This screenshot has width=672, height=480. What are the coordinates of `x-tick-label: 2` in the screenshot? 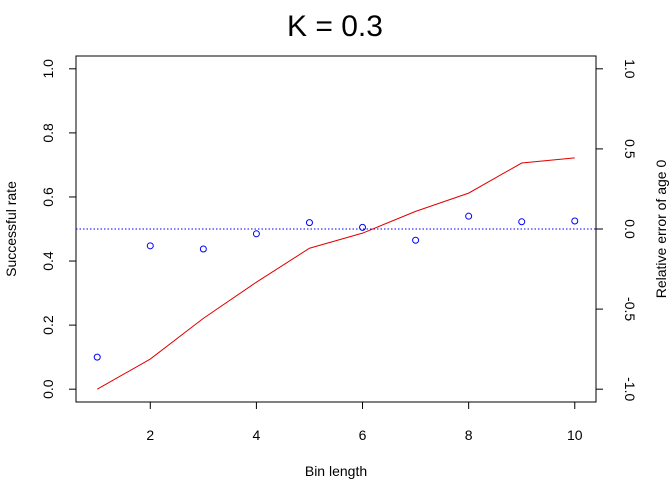 It's located at (150, 435).